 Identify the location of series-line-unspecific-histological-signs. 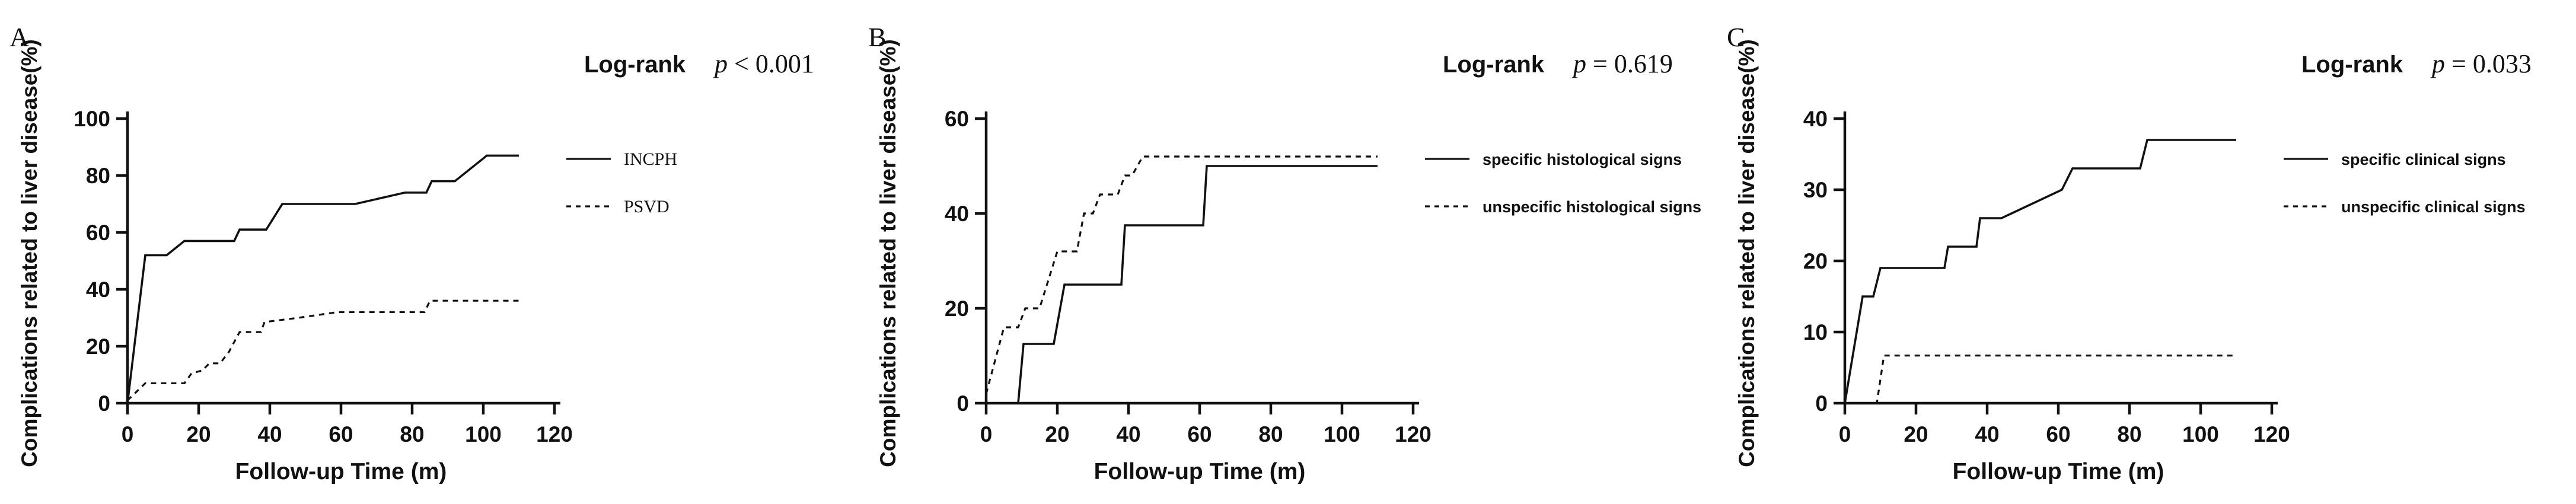
(1181, 274).